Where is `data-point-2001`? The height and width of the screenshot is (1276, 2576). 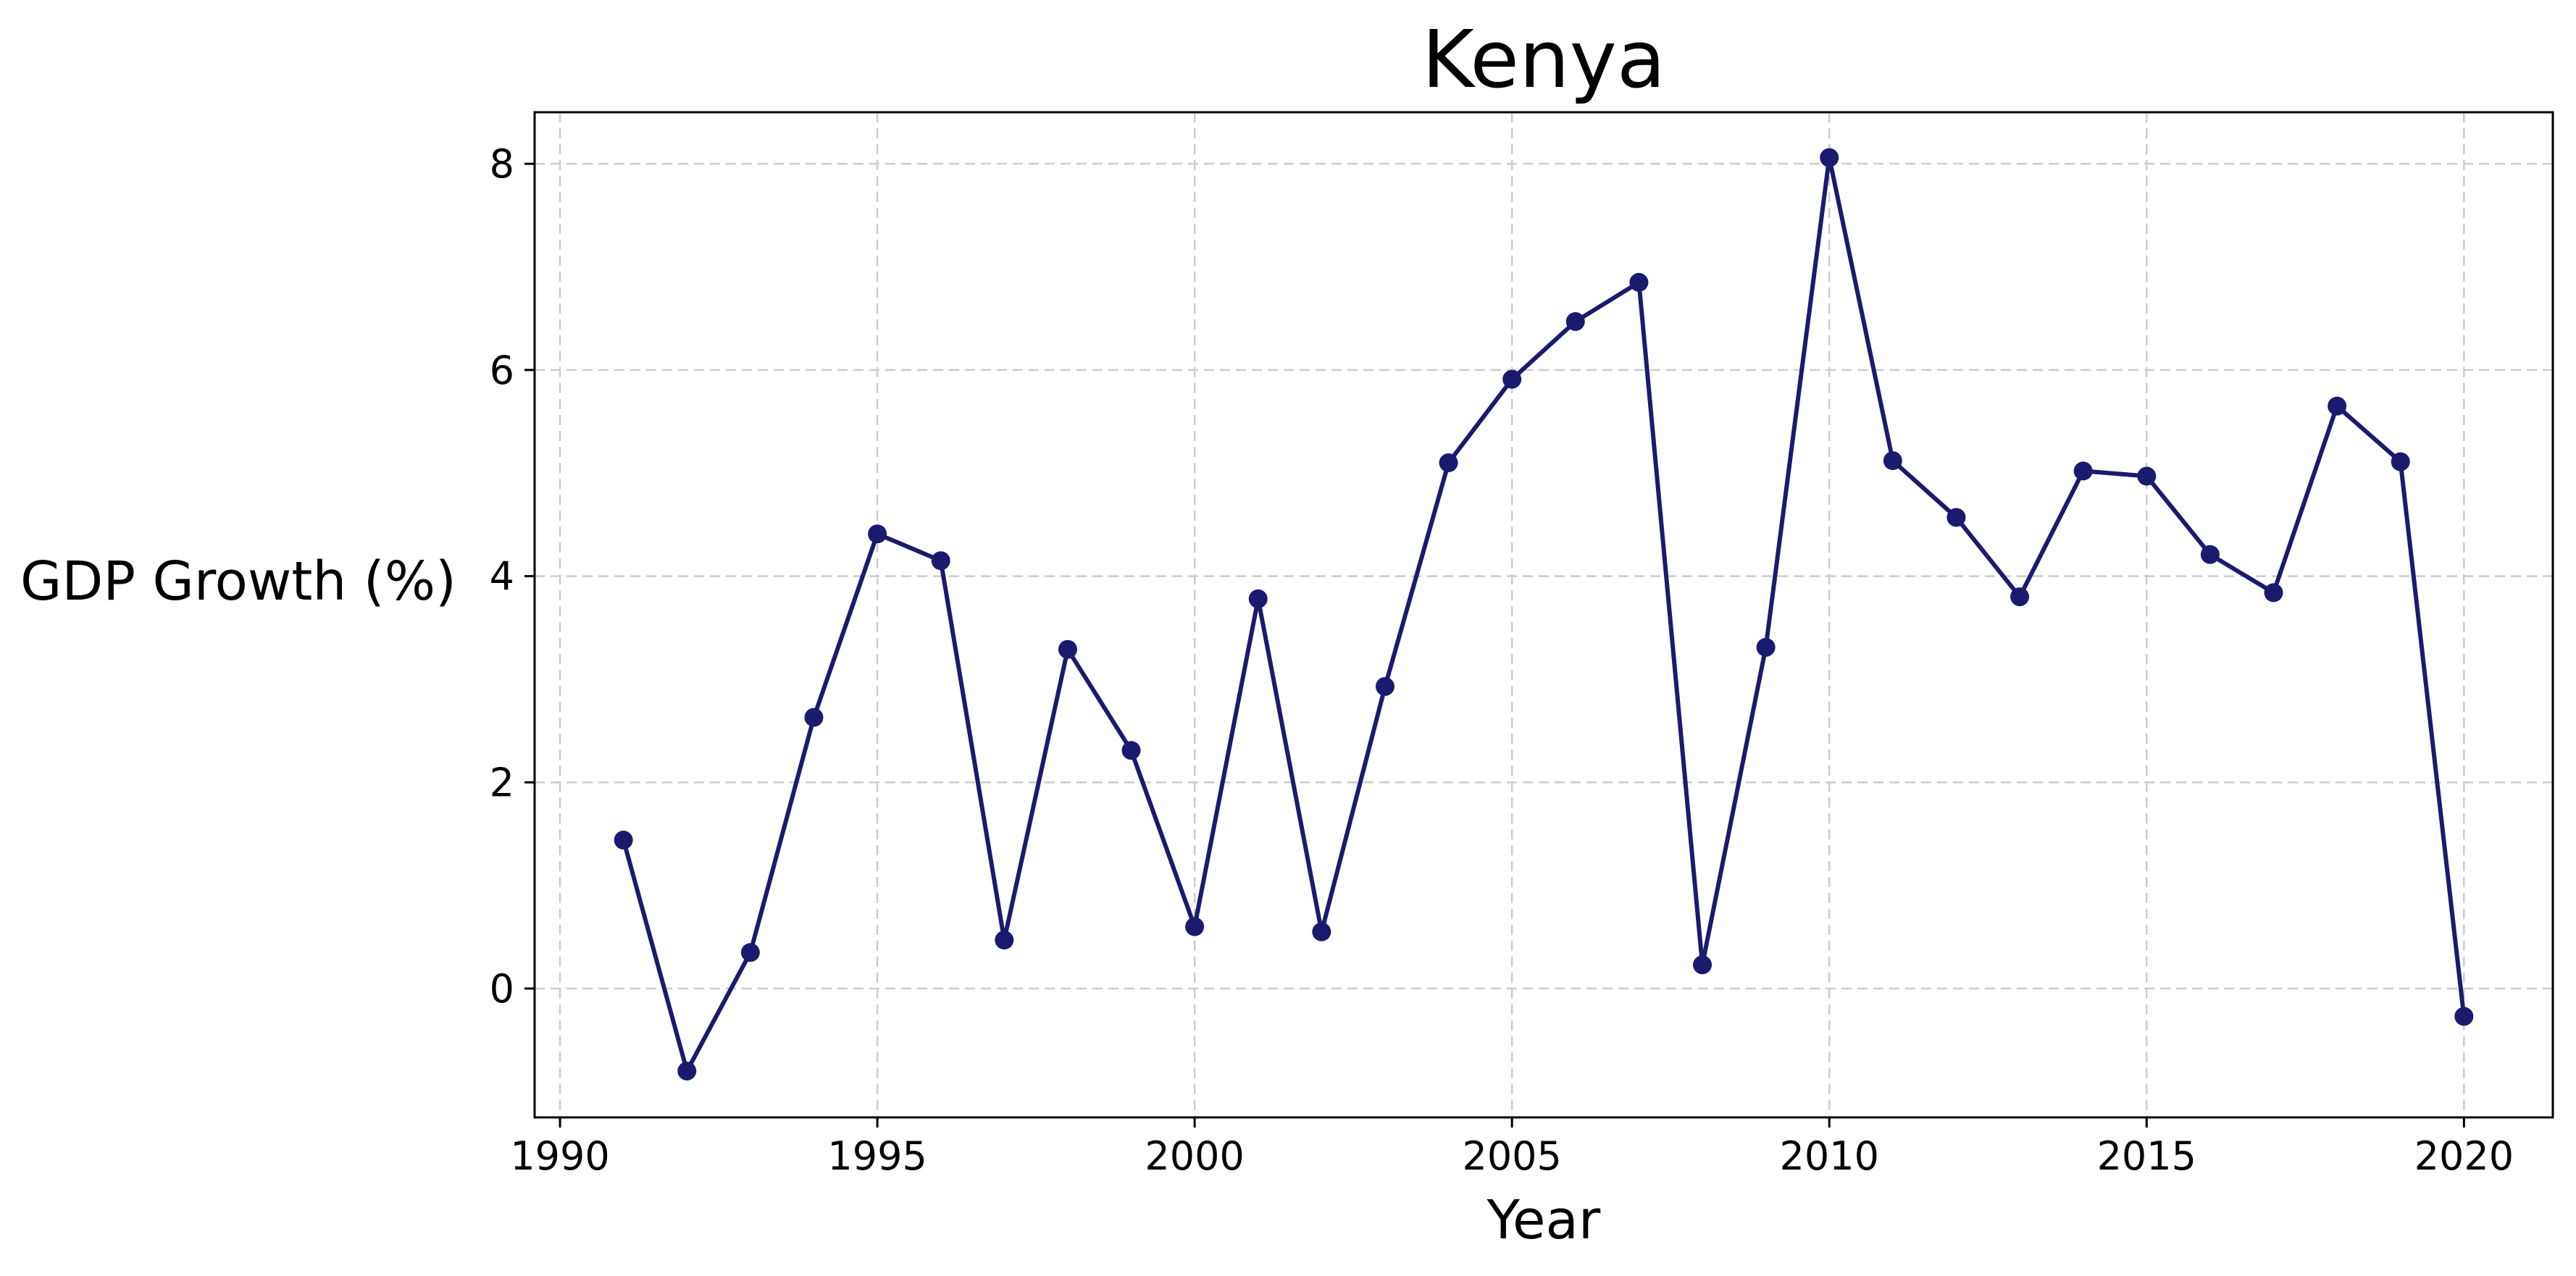 data-point-2001 is located at coordinates (1258, 598).